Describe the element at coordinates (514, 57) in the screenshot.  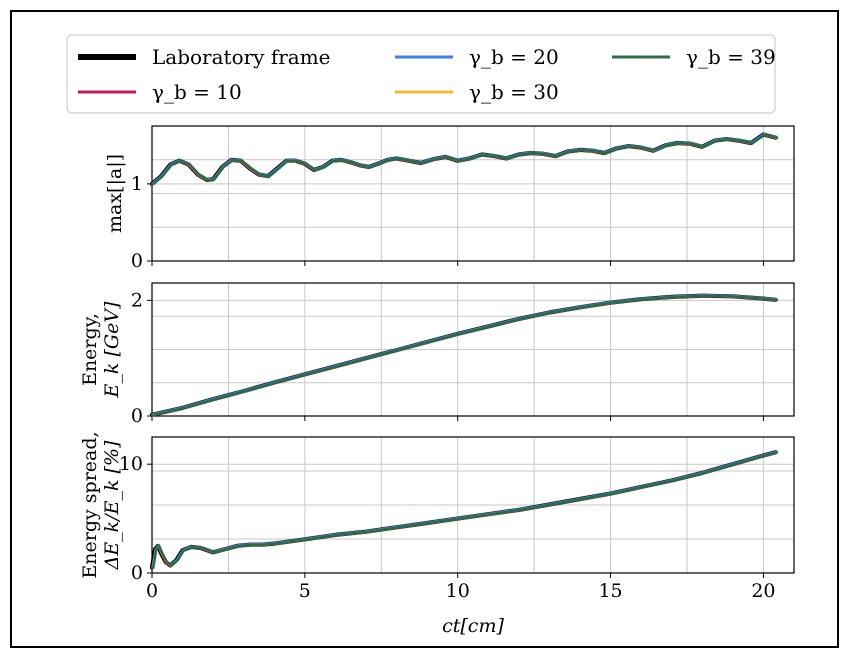
I see `legend-label: γ_b = 20` at that location.